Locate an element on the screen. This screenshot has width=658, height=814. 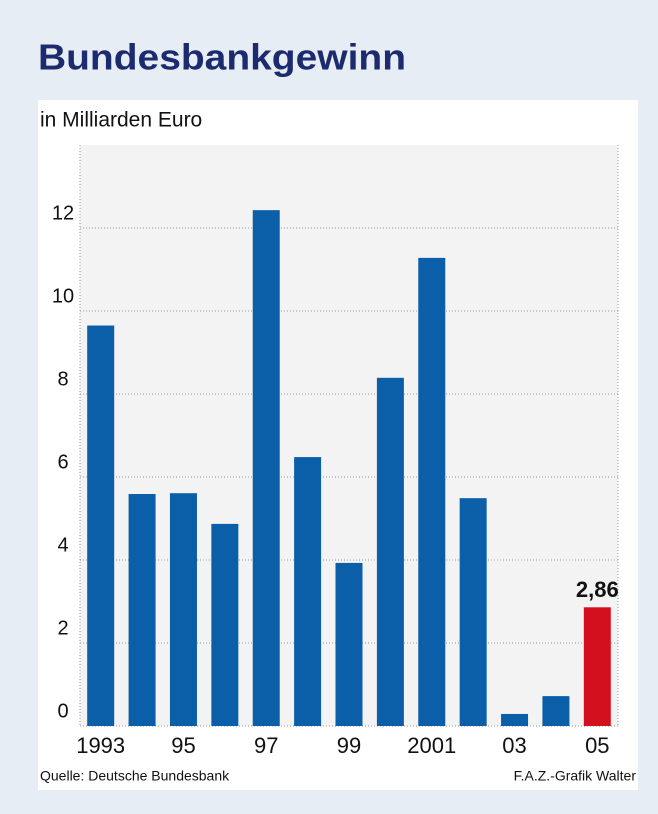
y-tick-label: 4 is located at coordinates (62, 545).